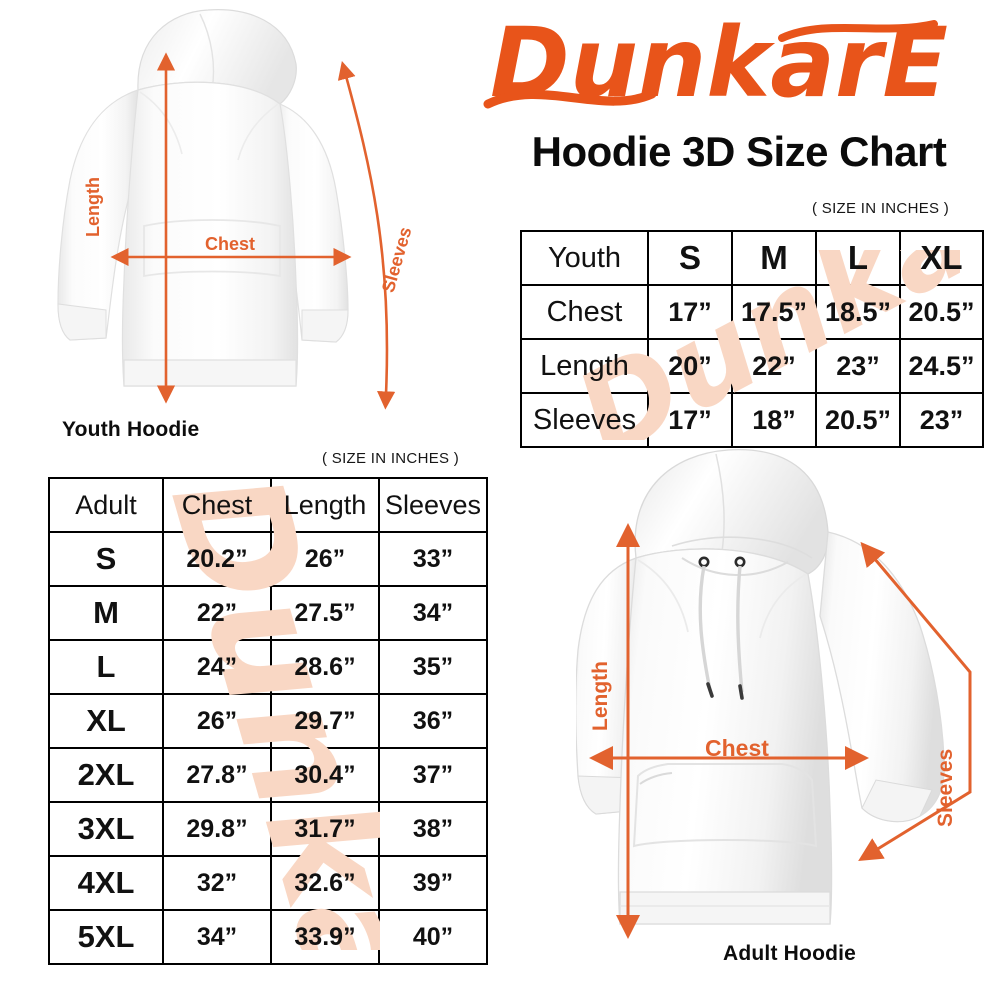  Describe the element at coordinates (217, 937) in the screenshot. I see `adult-cell-5xl-chest: 34”` at that location.